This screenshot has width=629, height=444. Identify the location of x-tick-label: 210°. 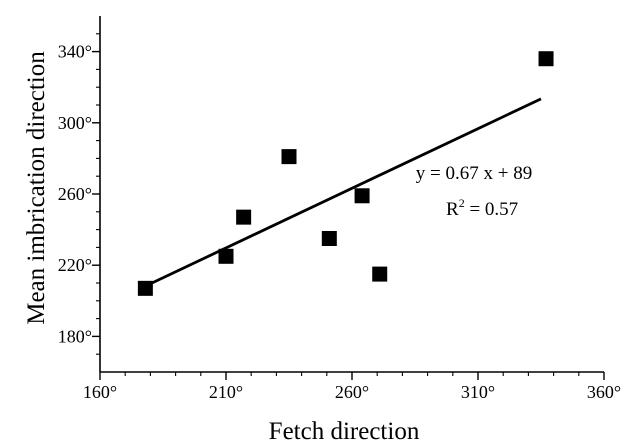
(226, 392).